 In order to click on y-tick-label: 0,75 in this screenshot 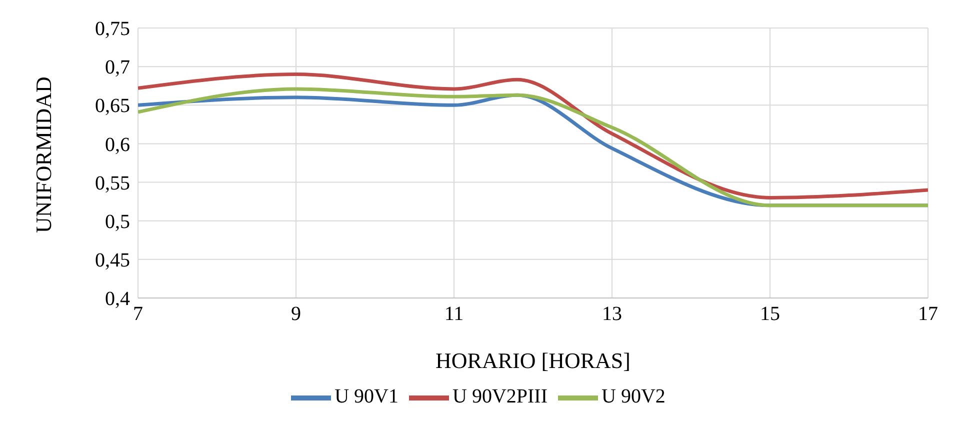, I will do `click(112, 29)`.